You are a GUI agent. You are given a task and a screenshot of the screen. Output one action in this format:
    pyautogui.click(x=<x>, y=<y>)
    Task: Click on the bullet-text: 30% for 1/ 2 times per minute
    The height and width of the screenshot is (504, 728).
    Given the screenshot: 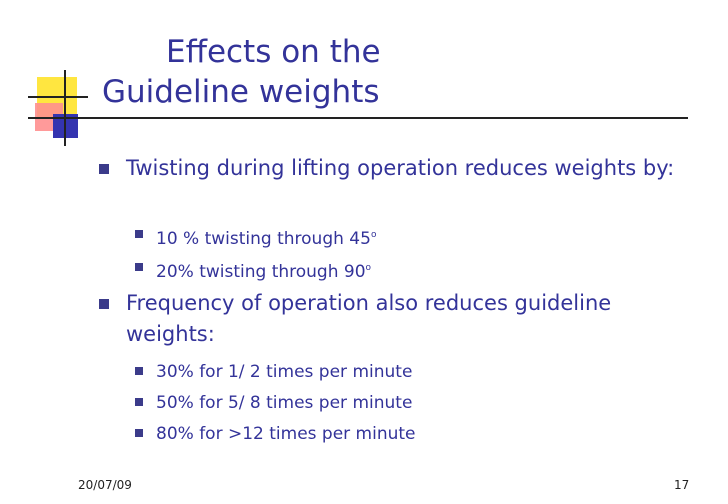 What is the action you would take?
    pyautogui.click(x=284, y=372)
    